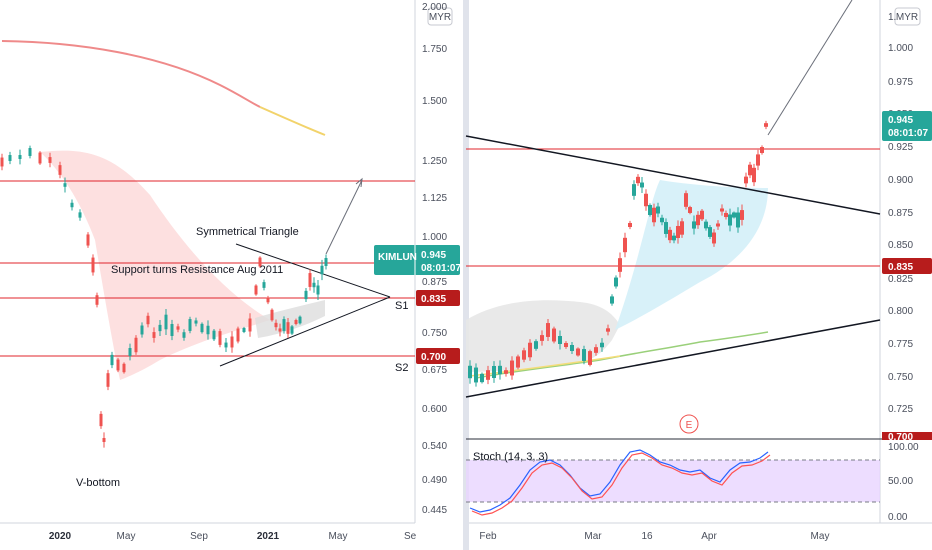  Describe the element at coordinates (673, 358) in the screenshot. I see `lower-trendline-right` at that location.